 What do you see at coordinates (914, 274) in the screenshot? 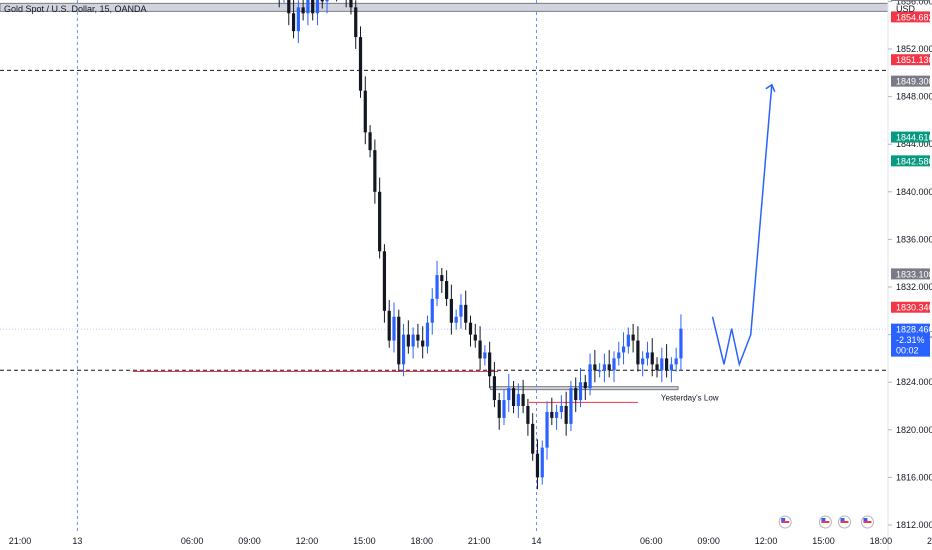
I see `price-badge-text-7: 1833.100` at bounding box center [914, 274].